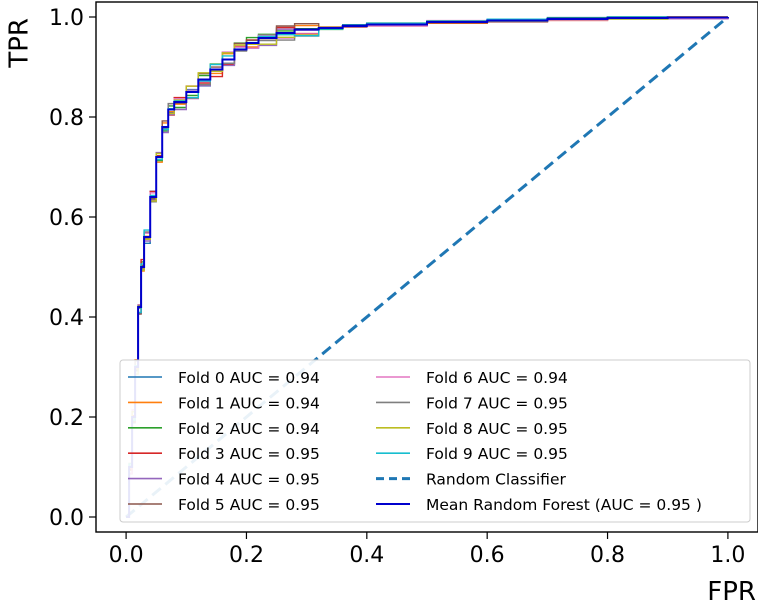 The image size is (758, 606). What do you see at coordinates (497, 429) in the screenshot?
I see `legend-label: Fold 8 AUC = 0.95` at bounding box center [497, 429].